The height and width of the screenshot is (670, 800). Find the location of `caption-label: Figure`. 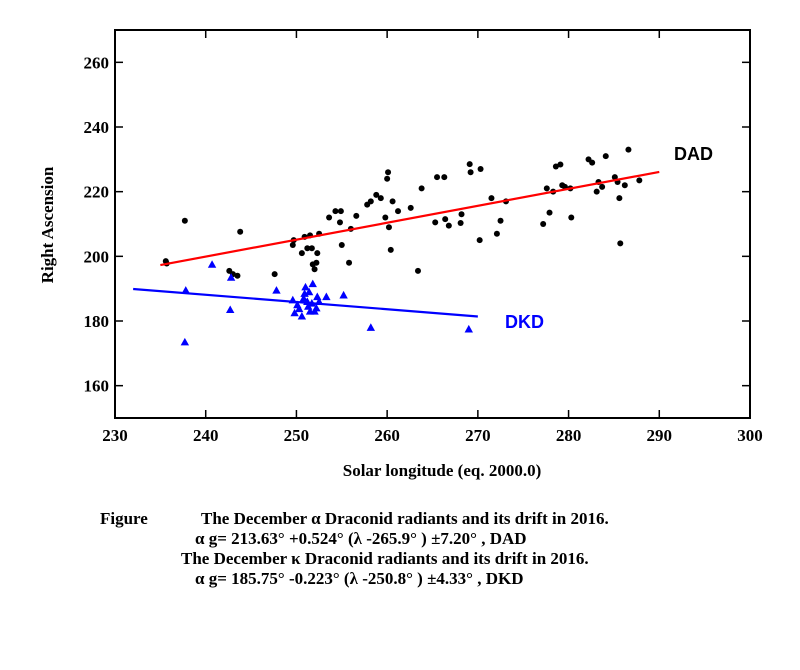

caption-label: Figure is located at coordinates (124, 518).